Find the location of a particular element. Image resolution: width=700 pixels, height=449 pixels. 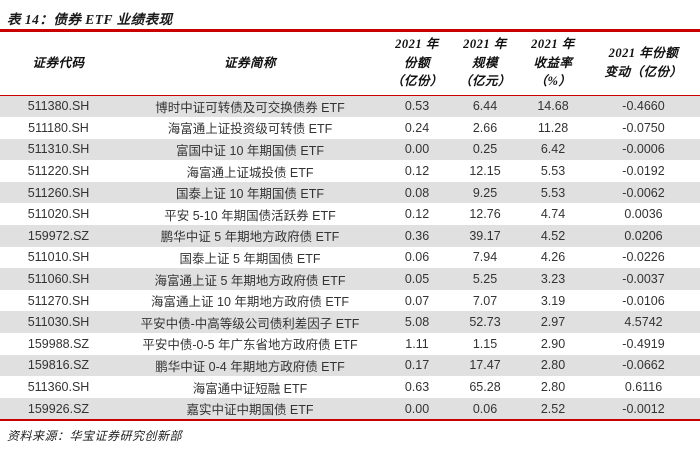

cell-security-name: 国泰上证 10 年期国债 ETF is located at coordinates (250, 194).